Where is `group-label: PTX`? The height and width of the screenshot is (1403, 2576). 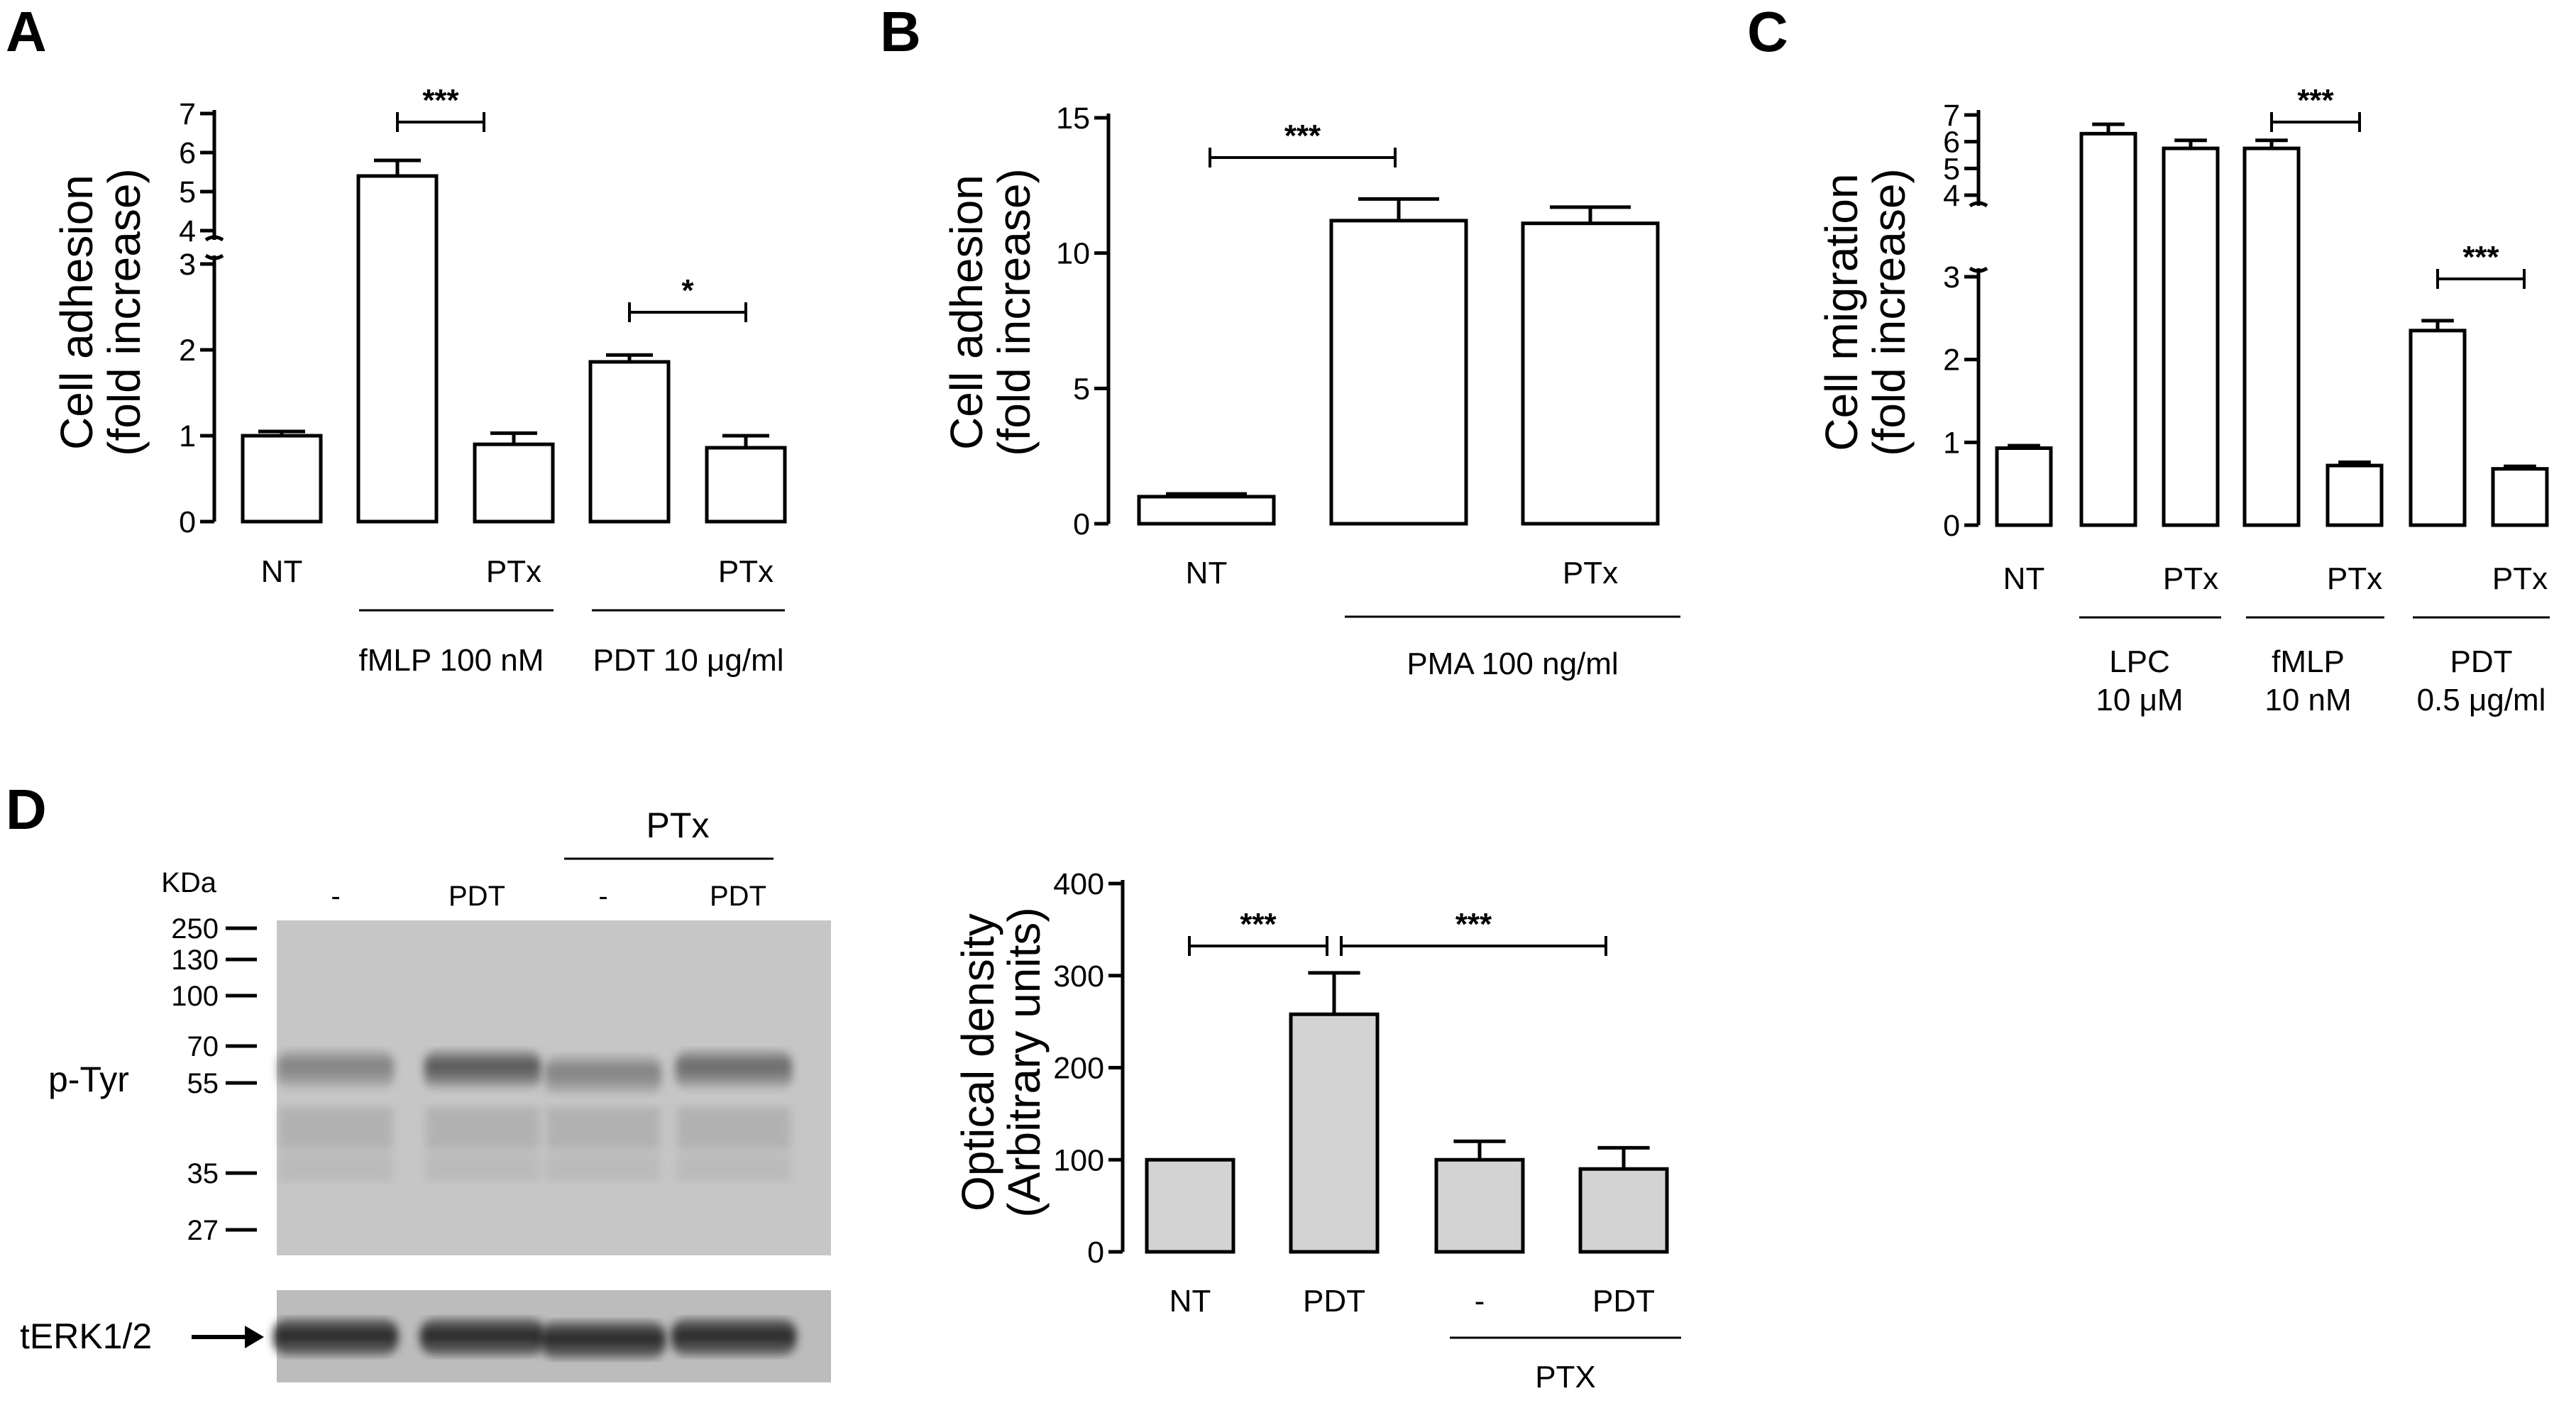 group-label: PTX is located at coordinates (1565, 1377).